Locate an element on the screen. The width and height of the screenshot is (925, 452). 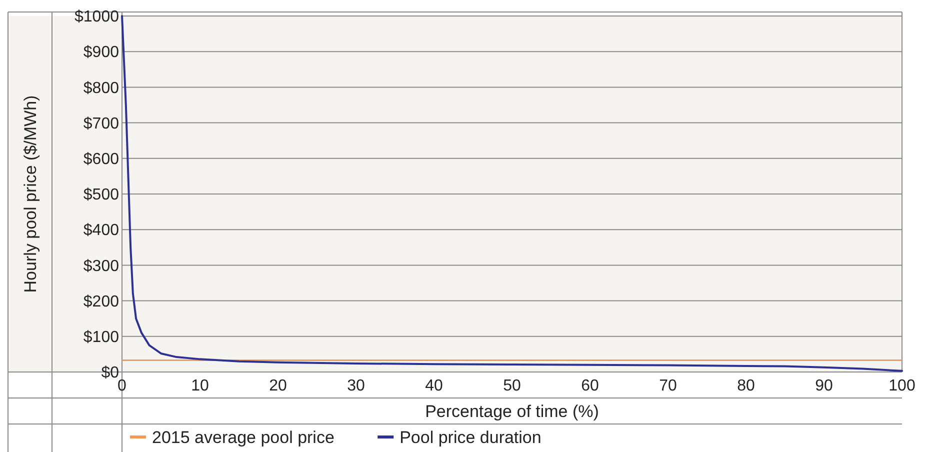
y-tick-label: $800 is located at coordinates (101, 88).